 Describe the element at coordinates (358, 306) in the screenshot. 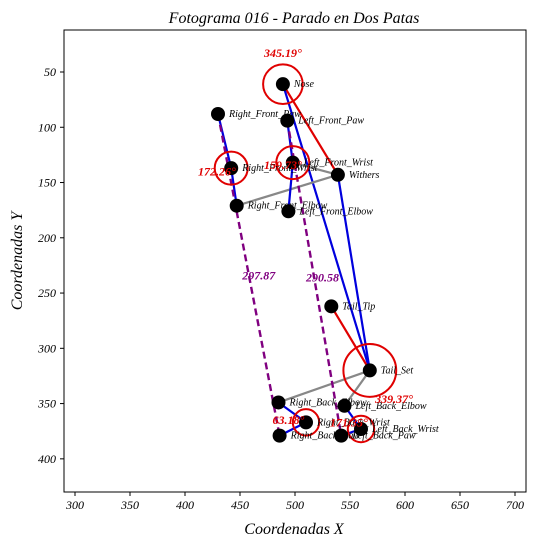

I see `keypoint-label-tail-tip: Tail_Tip` at that location.